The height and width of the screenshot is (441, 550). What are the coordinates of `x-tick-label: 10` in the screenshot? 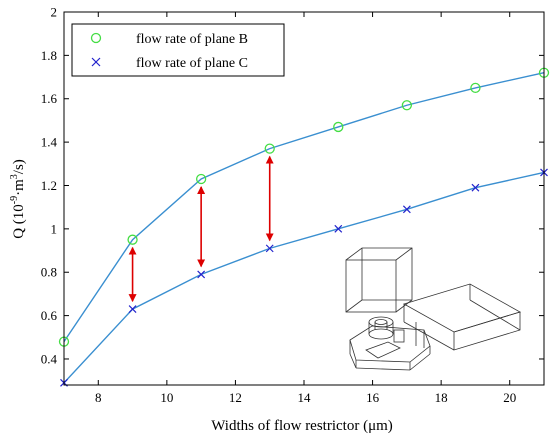 It's located at (166, 397).